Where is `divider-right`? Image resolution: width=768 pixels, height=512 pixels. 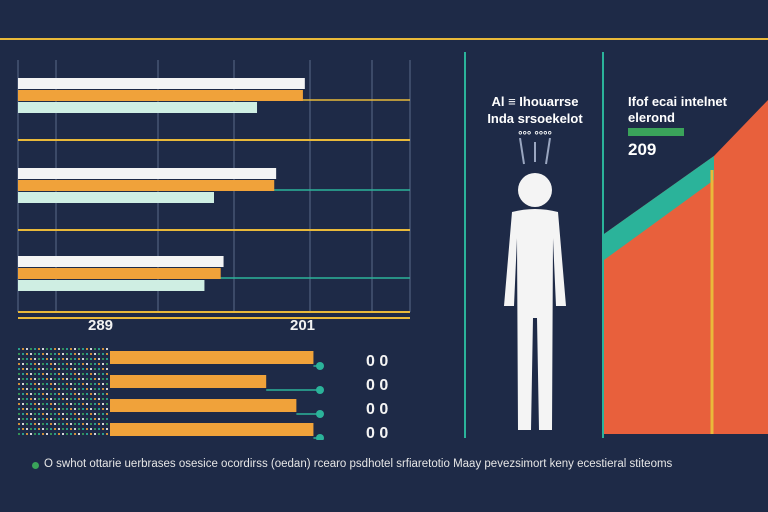 divider-right is located at coordinates (603, 245).